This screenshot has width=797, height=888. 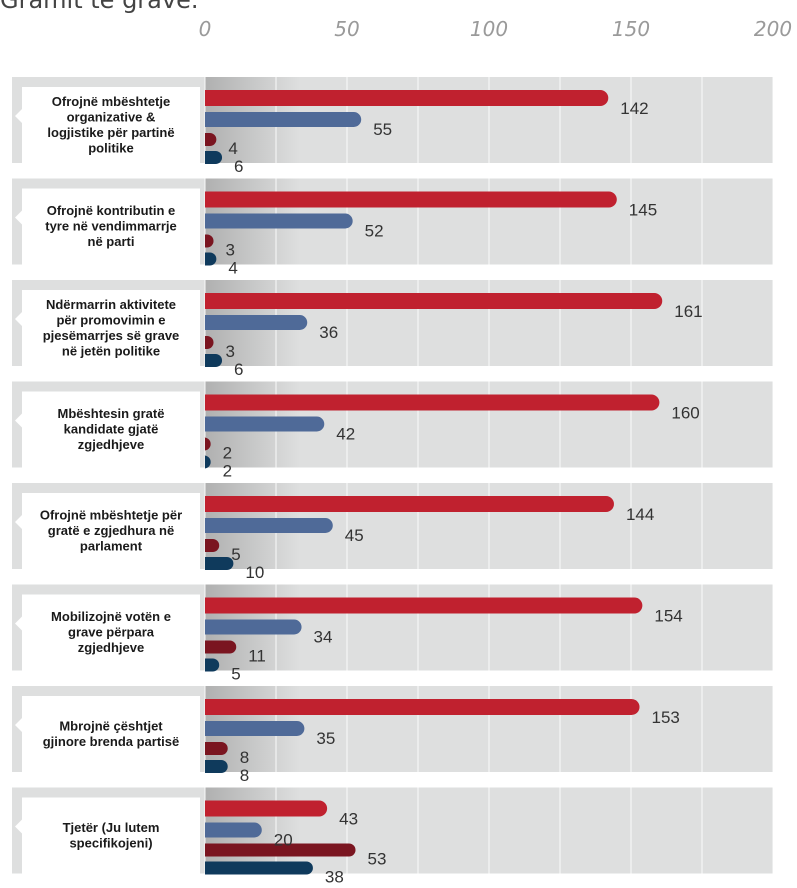 I want to click on category-label: Ofrojnë kontributin e, so click(x=111, y=210).